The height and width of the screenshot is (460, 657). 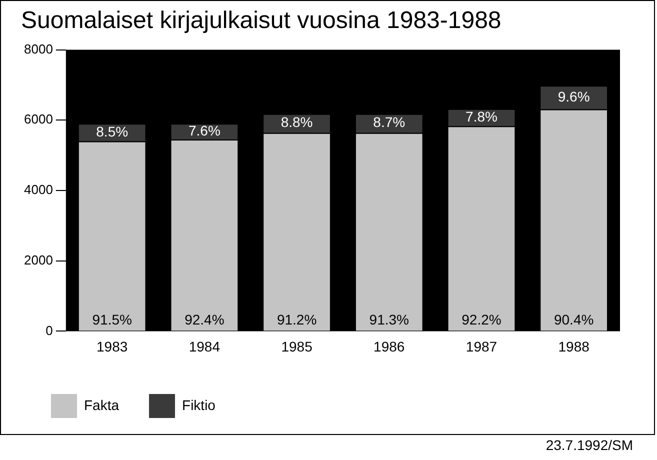 I want to click on y-tick-label: 8000, so click(x=38, y=48).